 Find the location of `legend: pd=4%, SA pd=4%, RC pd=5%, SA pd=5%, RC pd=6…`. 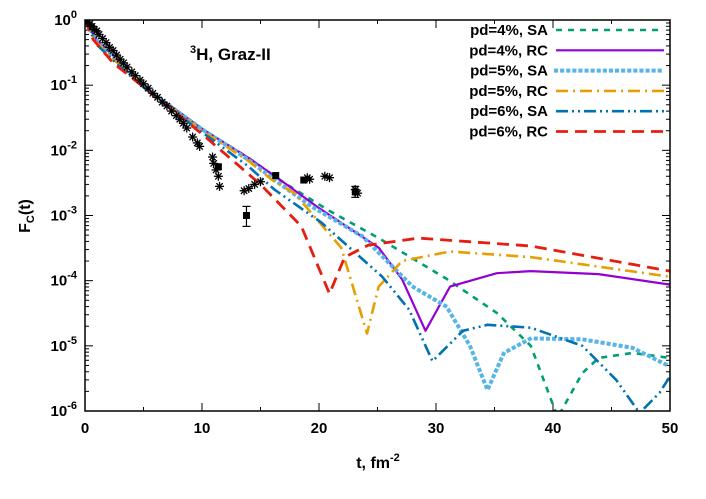

legend: pd=4%, SA pd=4%, RC pd=5%, SA pd=5%, RC pd=6… is located at coordinates (567, 81).